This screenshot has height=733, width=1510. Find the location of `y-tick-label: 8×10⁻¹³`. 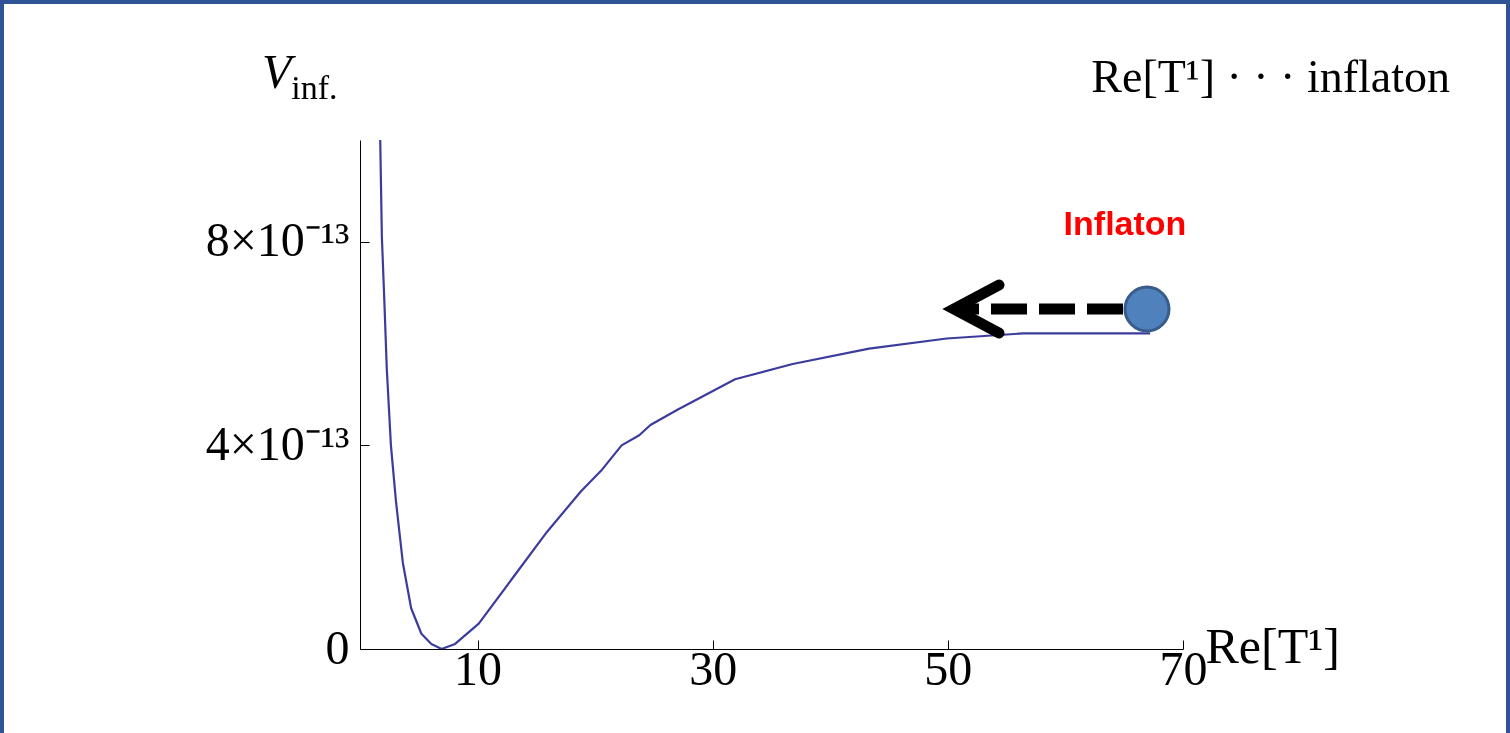

y-tick-label: 8×10⁻¹³ is located at coordinates (277, 240).